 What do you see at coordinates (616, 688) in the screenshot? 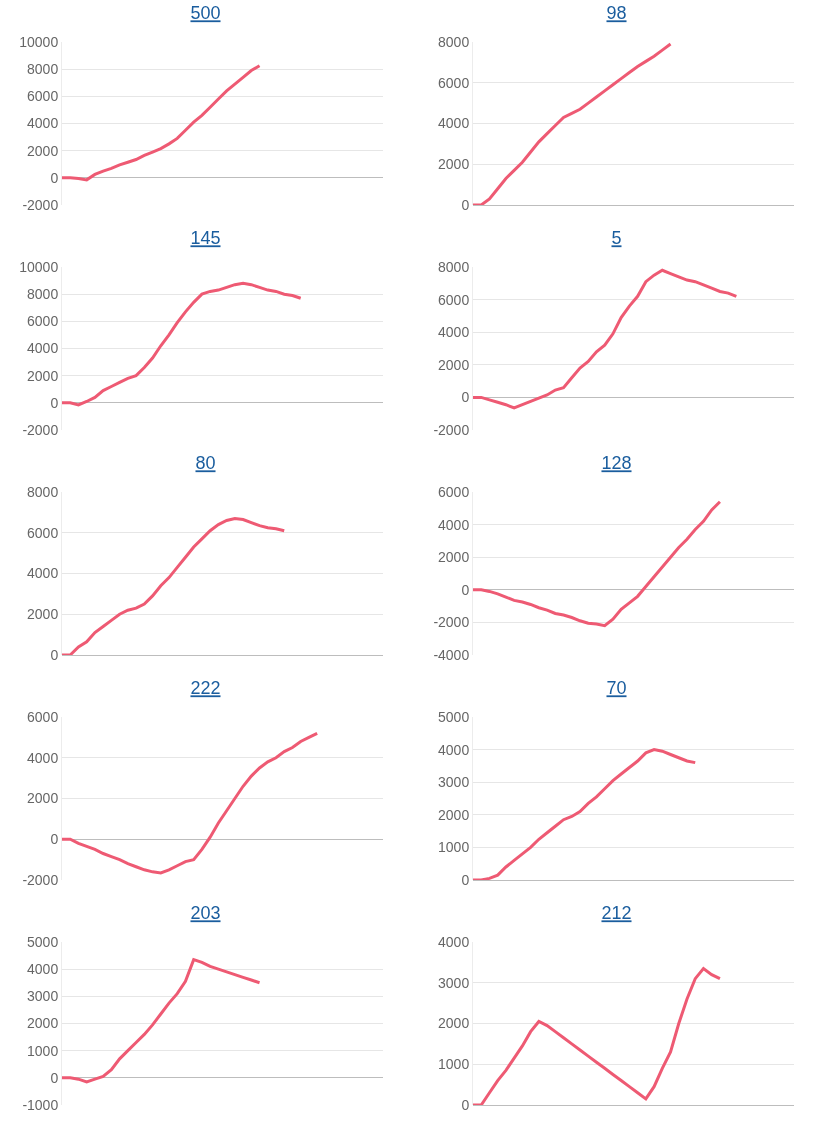
I see `chart-title: 70` at bounding box center [616, 688].